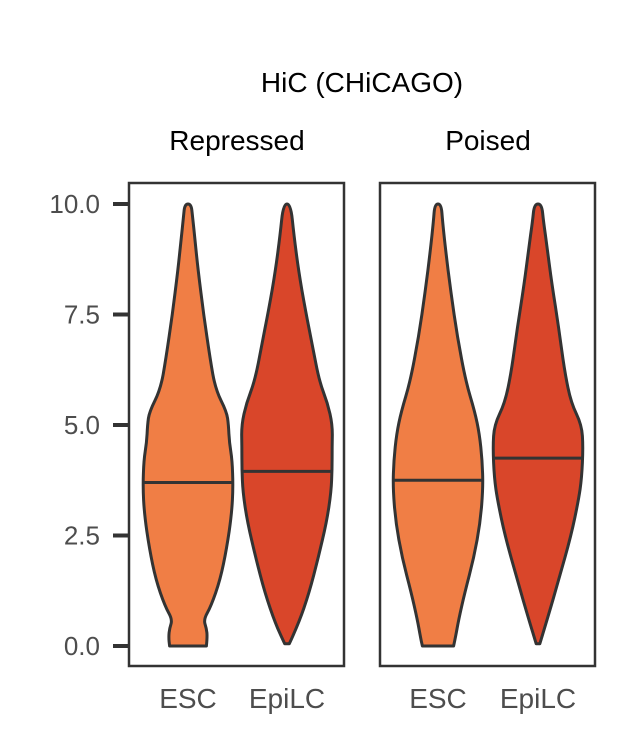 The height and width of the screenshot is (750, 630). I want to click on y-axis: 0.0 2.5 5.0 7.5 10.0, so click(89, 425).